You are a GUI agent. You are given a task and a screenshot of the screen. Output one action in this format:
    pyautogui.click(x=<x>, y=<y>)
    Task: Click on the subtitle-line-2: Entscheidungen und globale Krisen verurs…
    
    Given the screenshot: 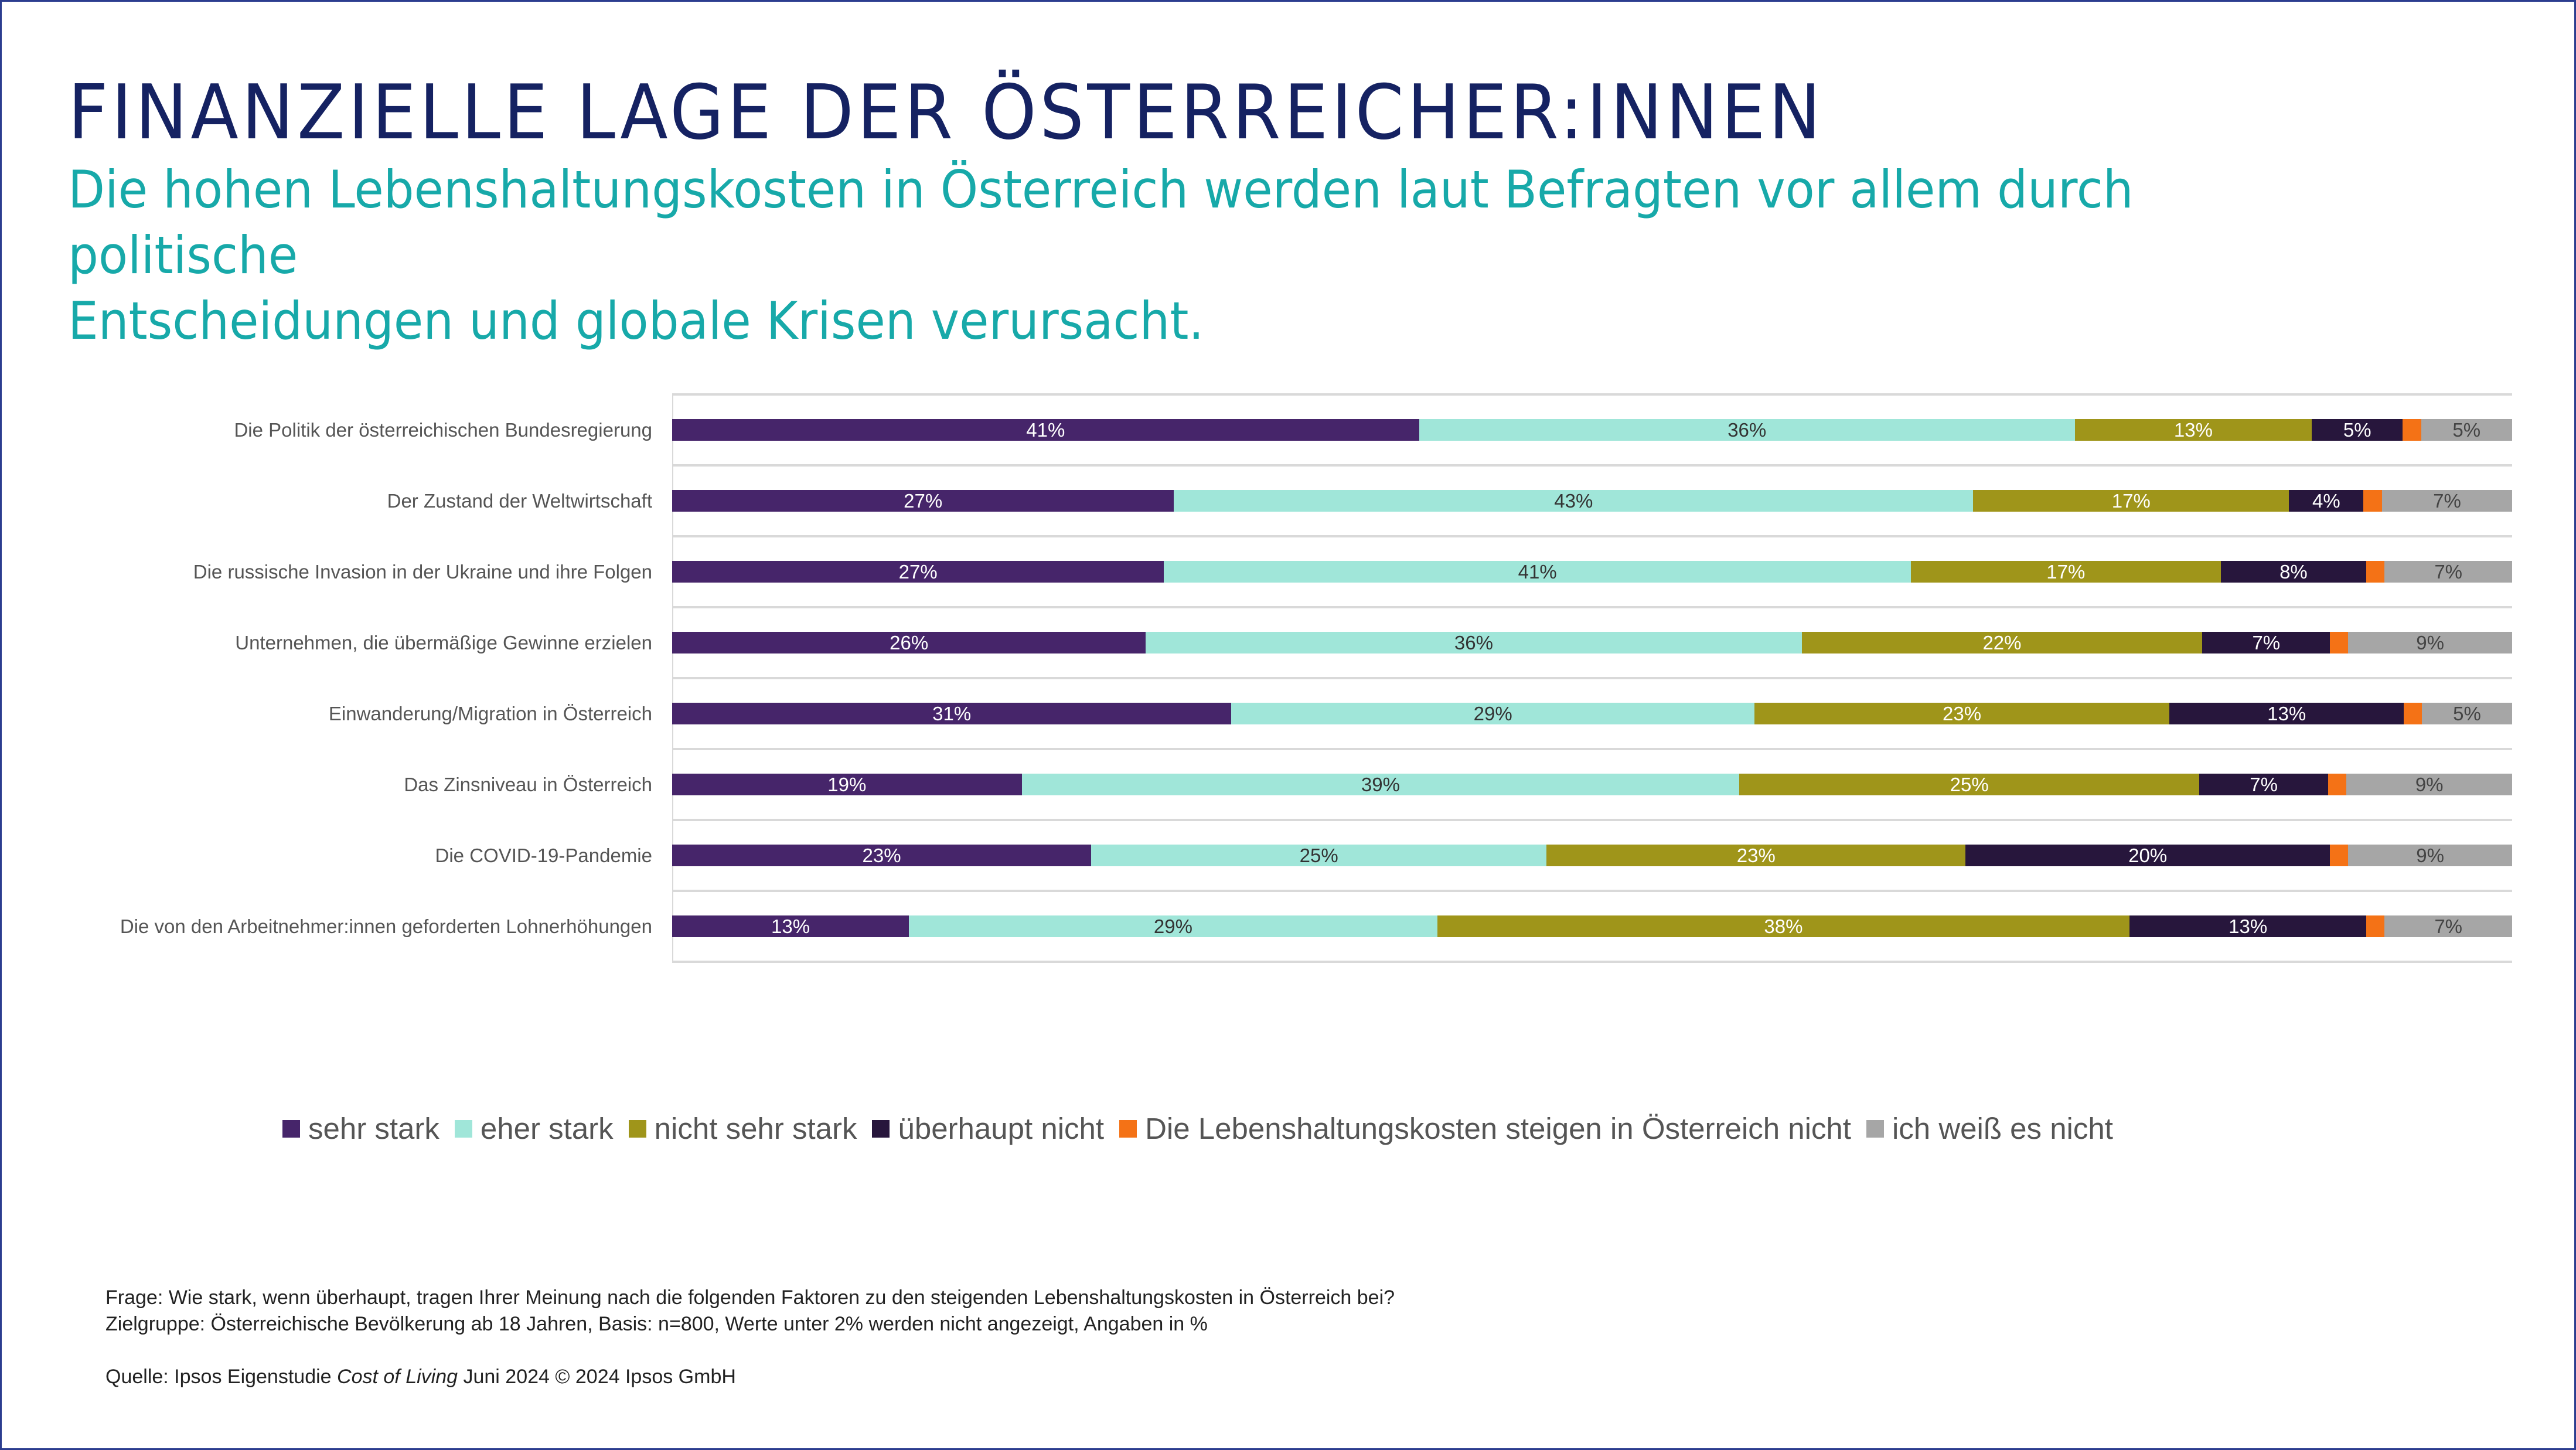 What is the action you would take?
    pyautogui.click(x=636, y=321)
    